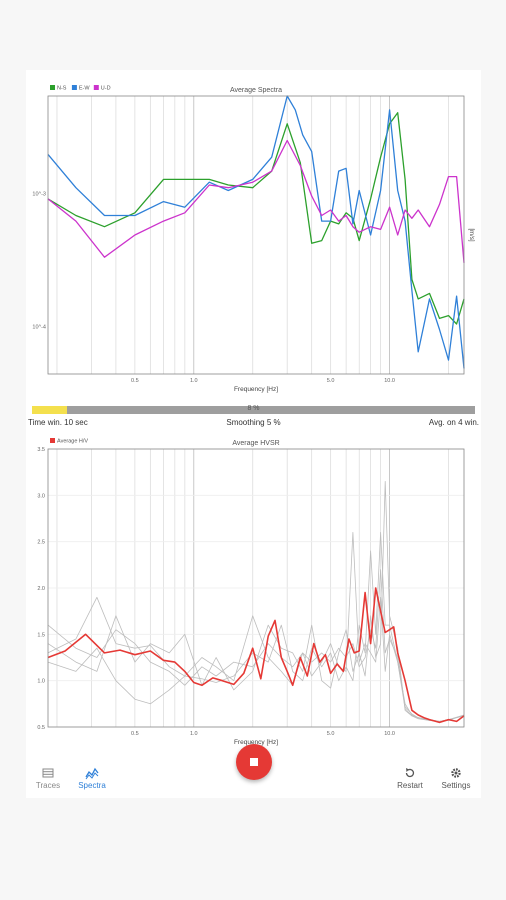 The image size is (506, 900). Describe the element at coordinates (456, 785) in the screenshot. I see `nav-settings-label: Settings` at that location.